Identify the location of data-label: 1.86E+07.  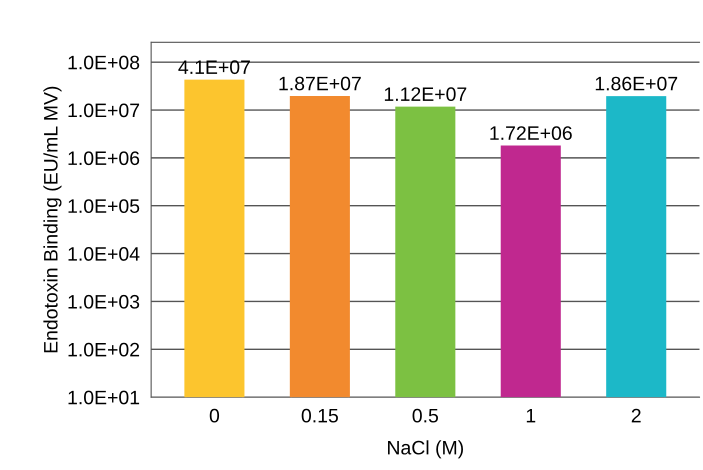
(637, 83).